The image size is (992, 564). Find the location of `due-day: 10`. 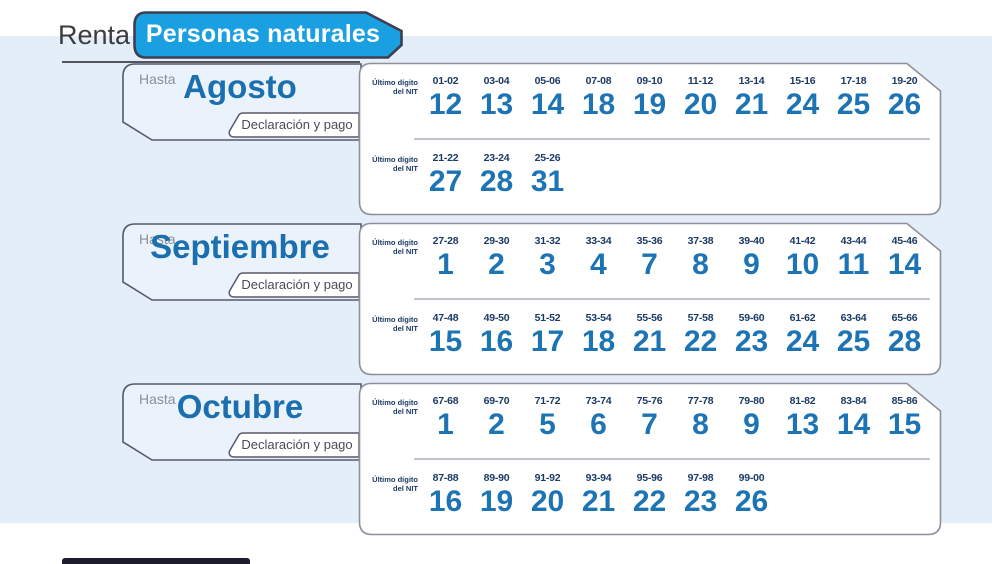

due-day: 10 is located at coordinates (802, 264).